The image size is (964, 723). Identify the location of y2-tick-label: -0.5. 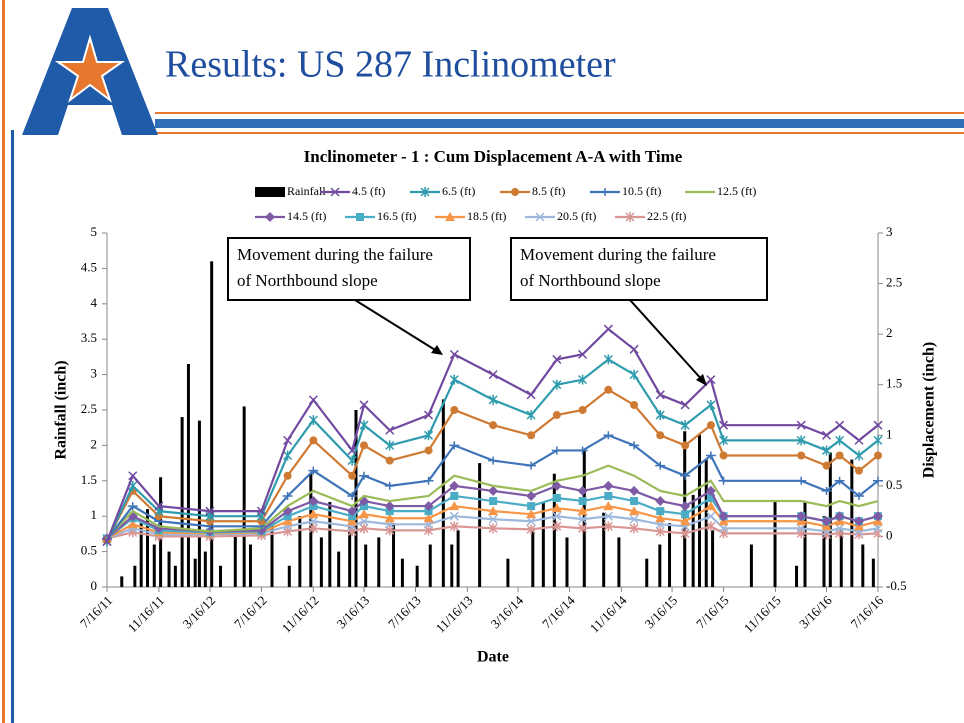
(896, 585).